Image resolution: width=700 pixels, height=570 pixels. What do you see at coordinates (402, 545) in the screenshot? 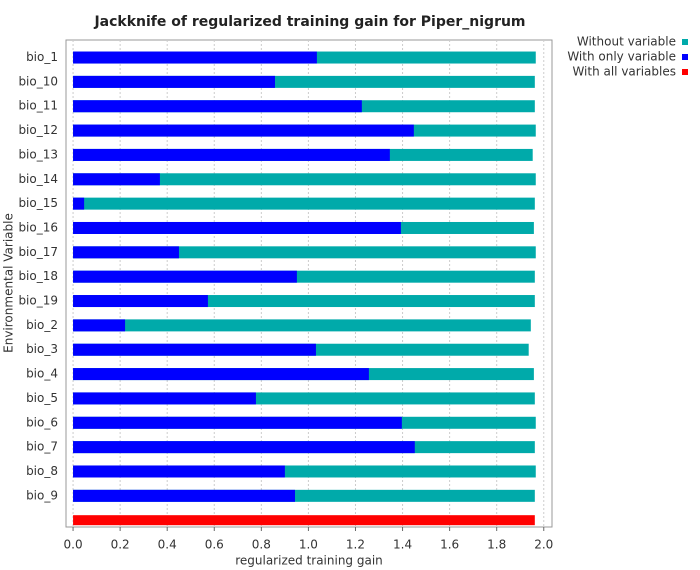
I see `x-tick-label: 1.4` at bounding box center [402, 545].